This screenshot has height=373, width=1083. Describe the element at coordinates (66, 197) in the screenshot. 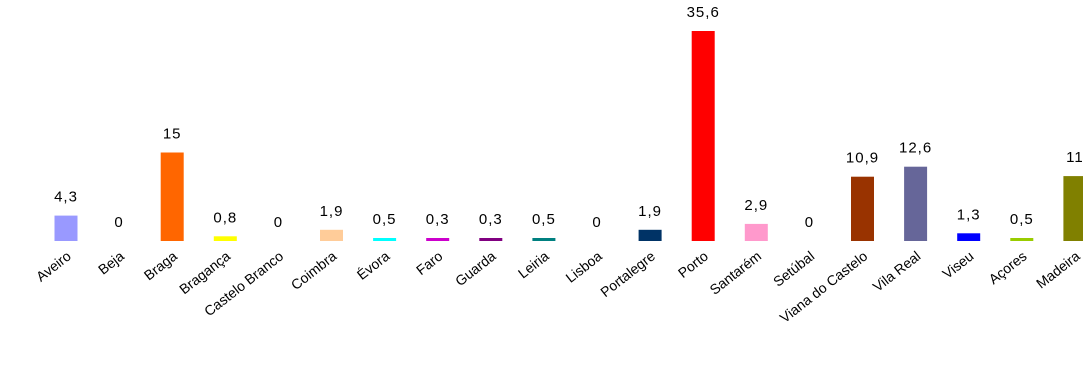

I see `value-label-0: 4,3` at that location.